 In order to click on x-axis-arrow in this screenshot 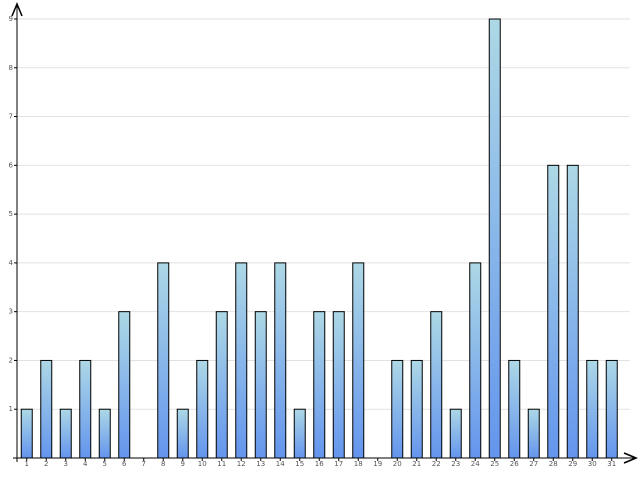, I will do `click(630, 458)`.